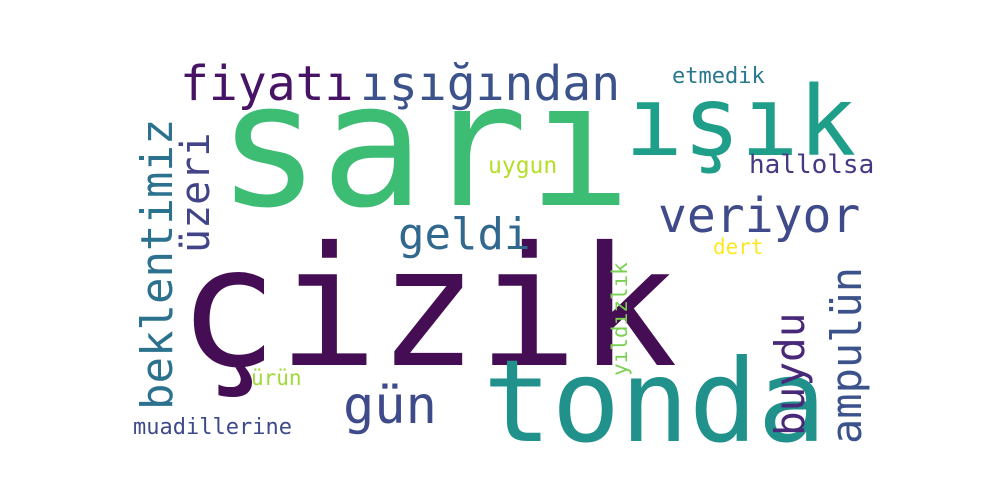  Describe the element at coordinates (390, 406) in the screenshot. I see `word-gun: gün` at that location.